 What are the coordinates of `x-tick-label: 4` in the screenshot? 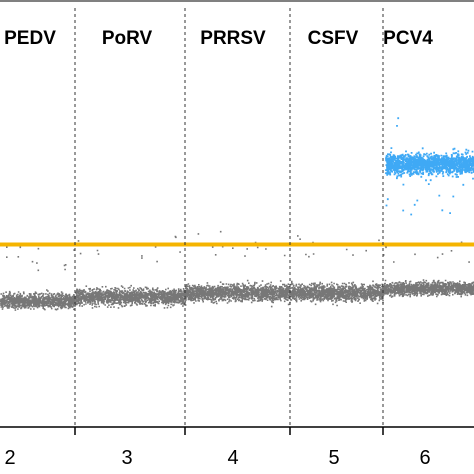 It's located at (232, 458).